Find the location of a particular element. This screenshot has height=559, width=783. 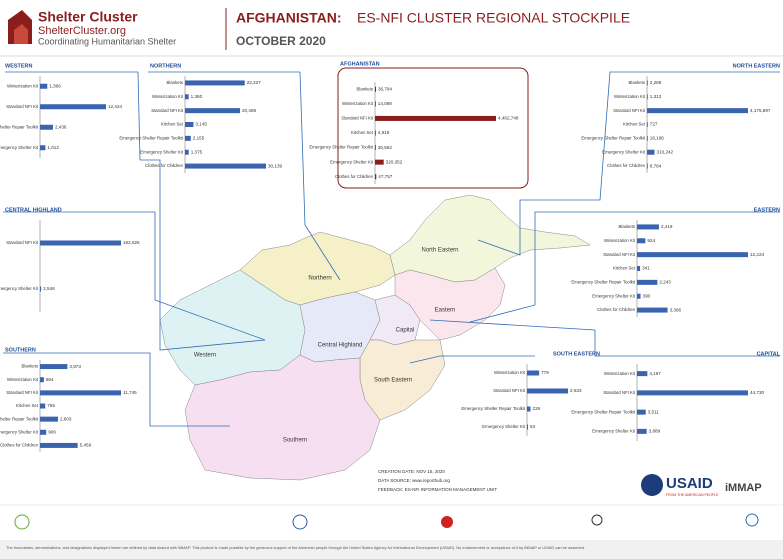

panel-title: NORTHERN is located at coordinates (165, 66).